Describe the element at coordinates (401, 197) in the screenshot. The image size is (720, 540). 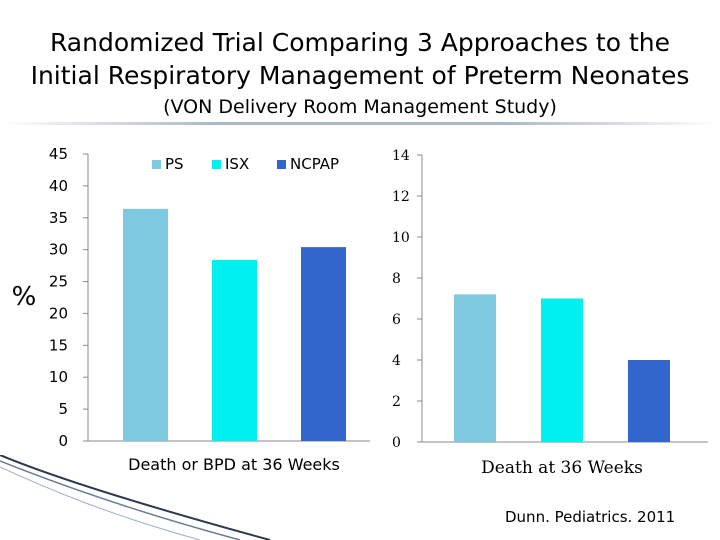
I see `y-tick-label: 12` at that location.